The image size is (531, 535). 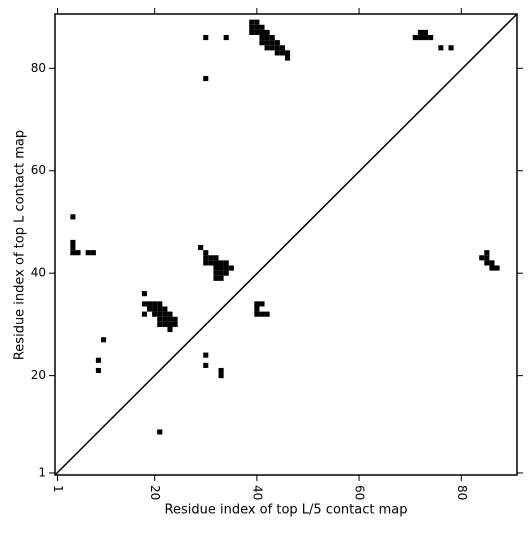 I want to click on y-axis-label: Residue index of top L contact map, so click(x=20, y=245).